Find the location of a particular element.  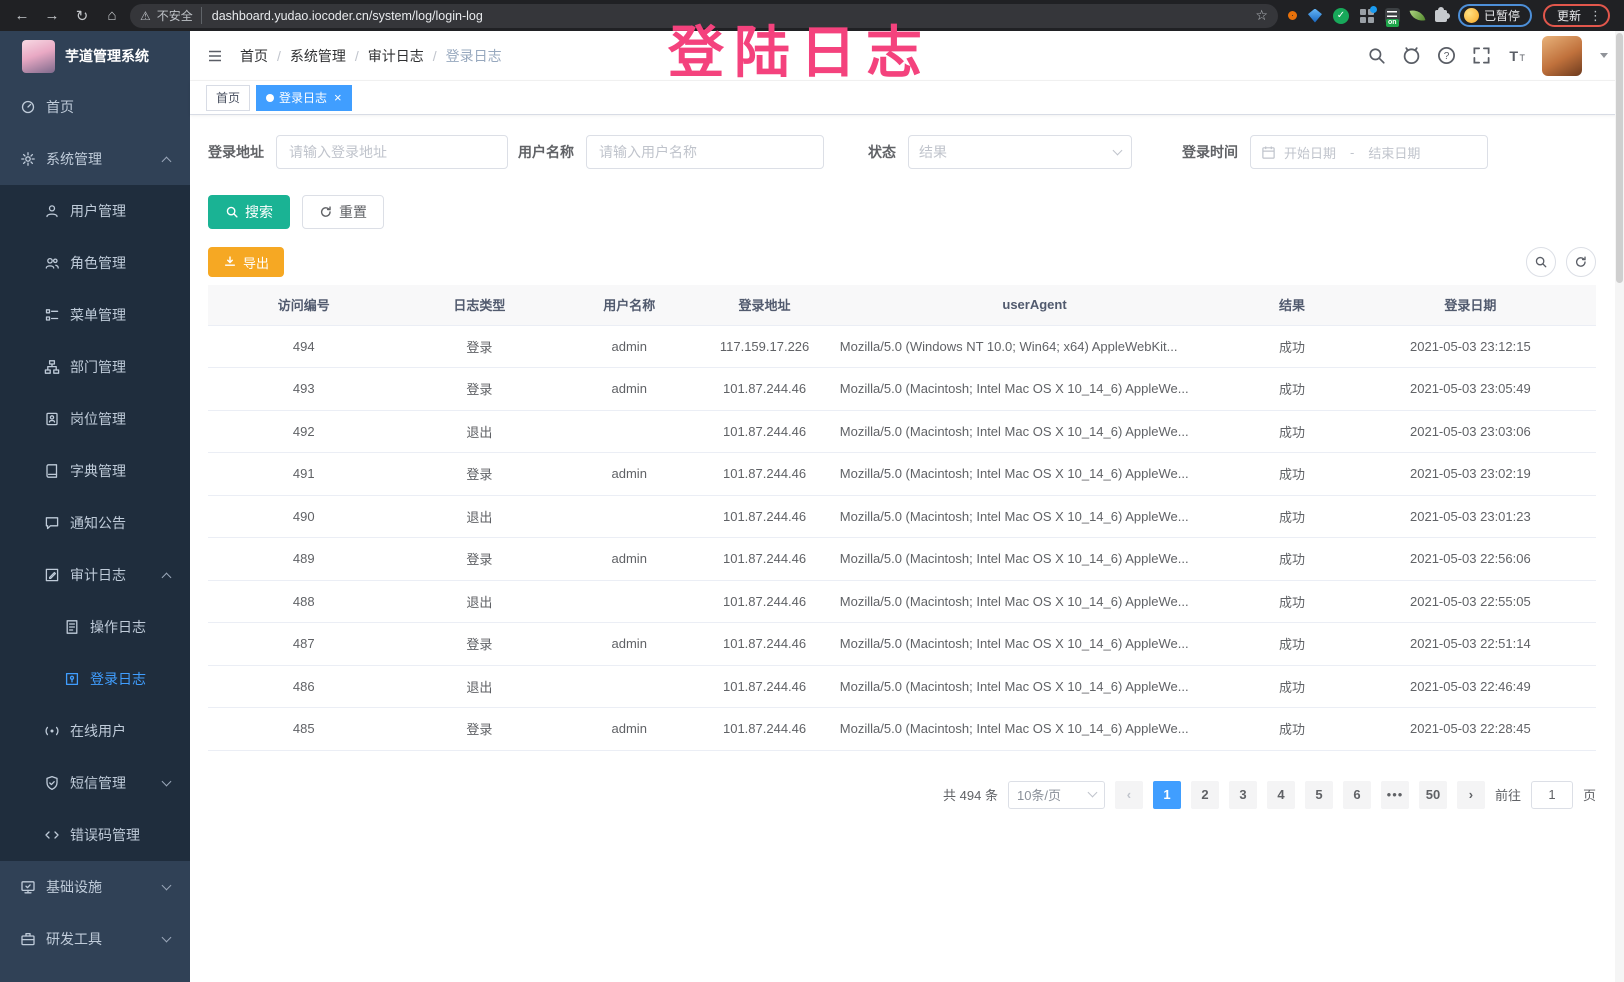

cell-username: admin is located at coordinates (629, 474).